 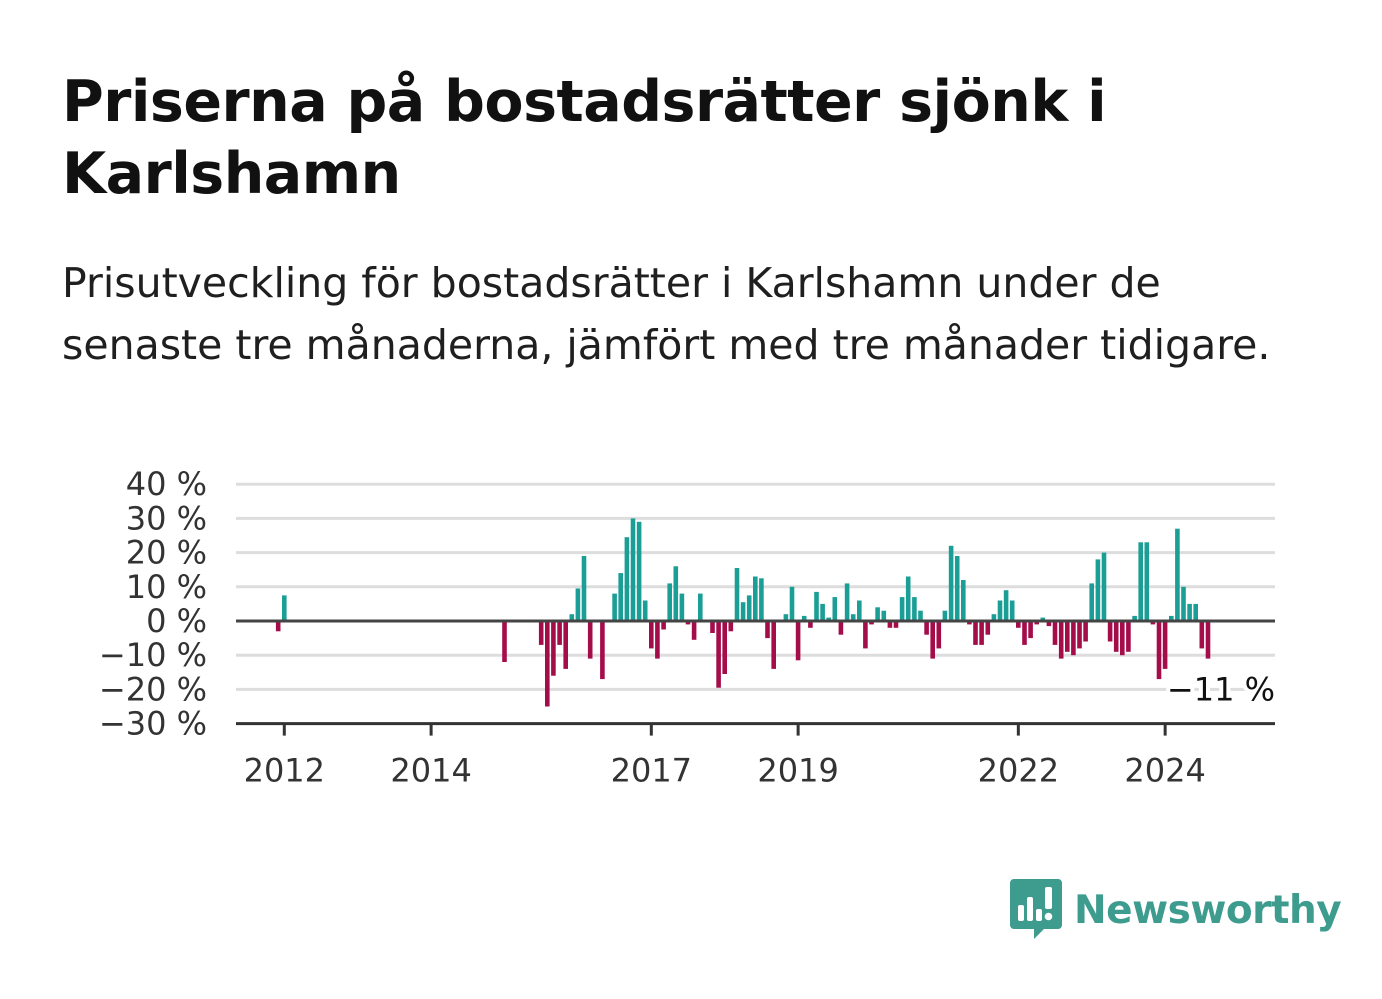 I want to click on brand-name: Newsworthy, so click(x=1208, y=910).